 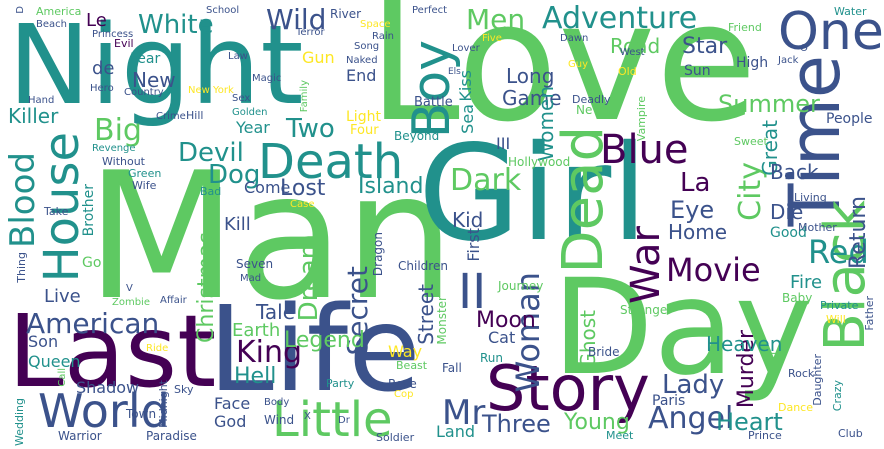 I want to click on word-stranger: Stranger, so click(x=646, y=310).